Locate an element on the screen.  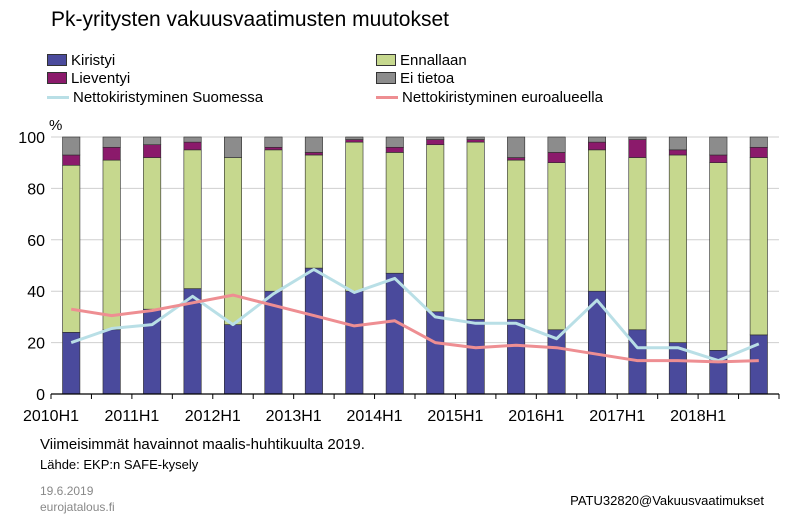
y-tick-label: 0 is located at coordinates (40, 395).